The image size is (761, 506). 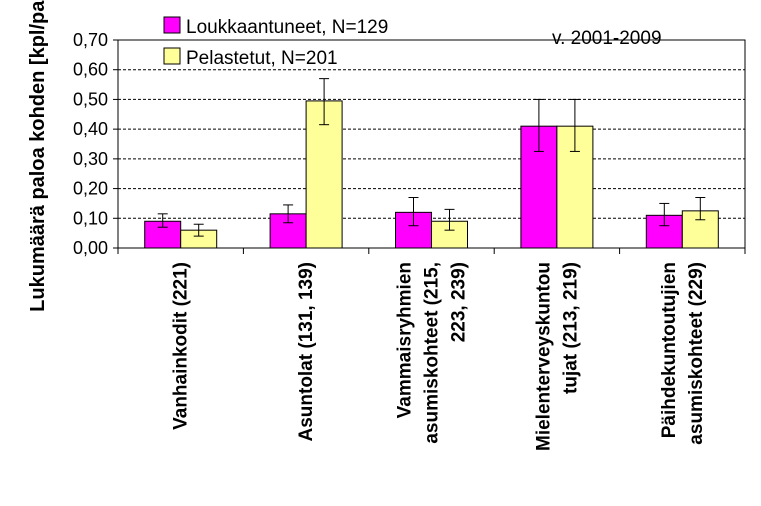 What do you see at coordinates (90, 189) in the screenshot?
I see `y-tick-label: 0,20` at bounding box center [90, 189].